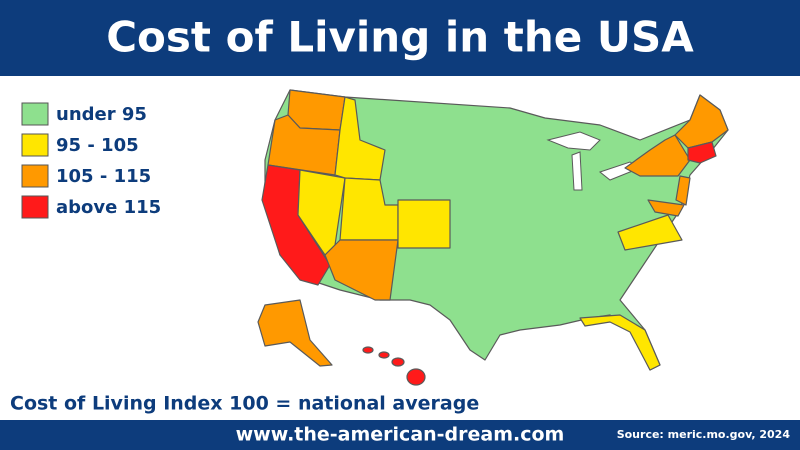 The image size is (800, 450). Describe the element at coordinates (620, 342) in the screenshot. I see `florida` at that location.